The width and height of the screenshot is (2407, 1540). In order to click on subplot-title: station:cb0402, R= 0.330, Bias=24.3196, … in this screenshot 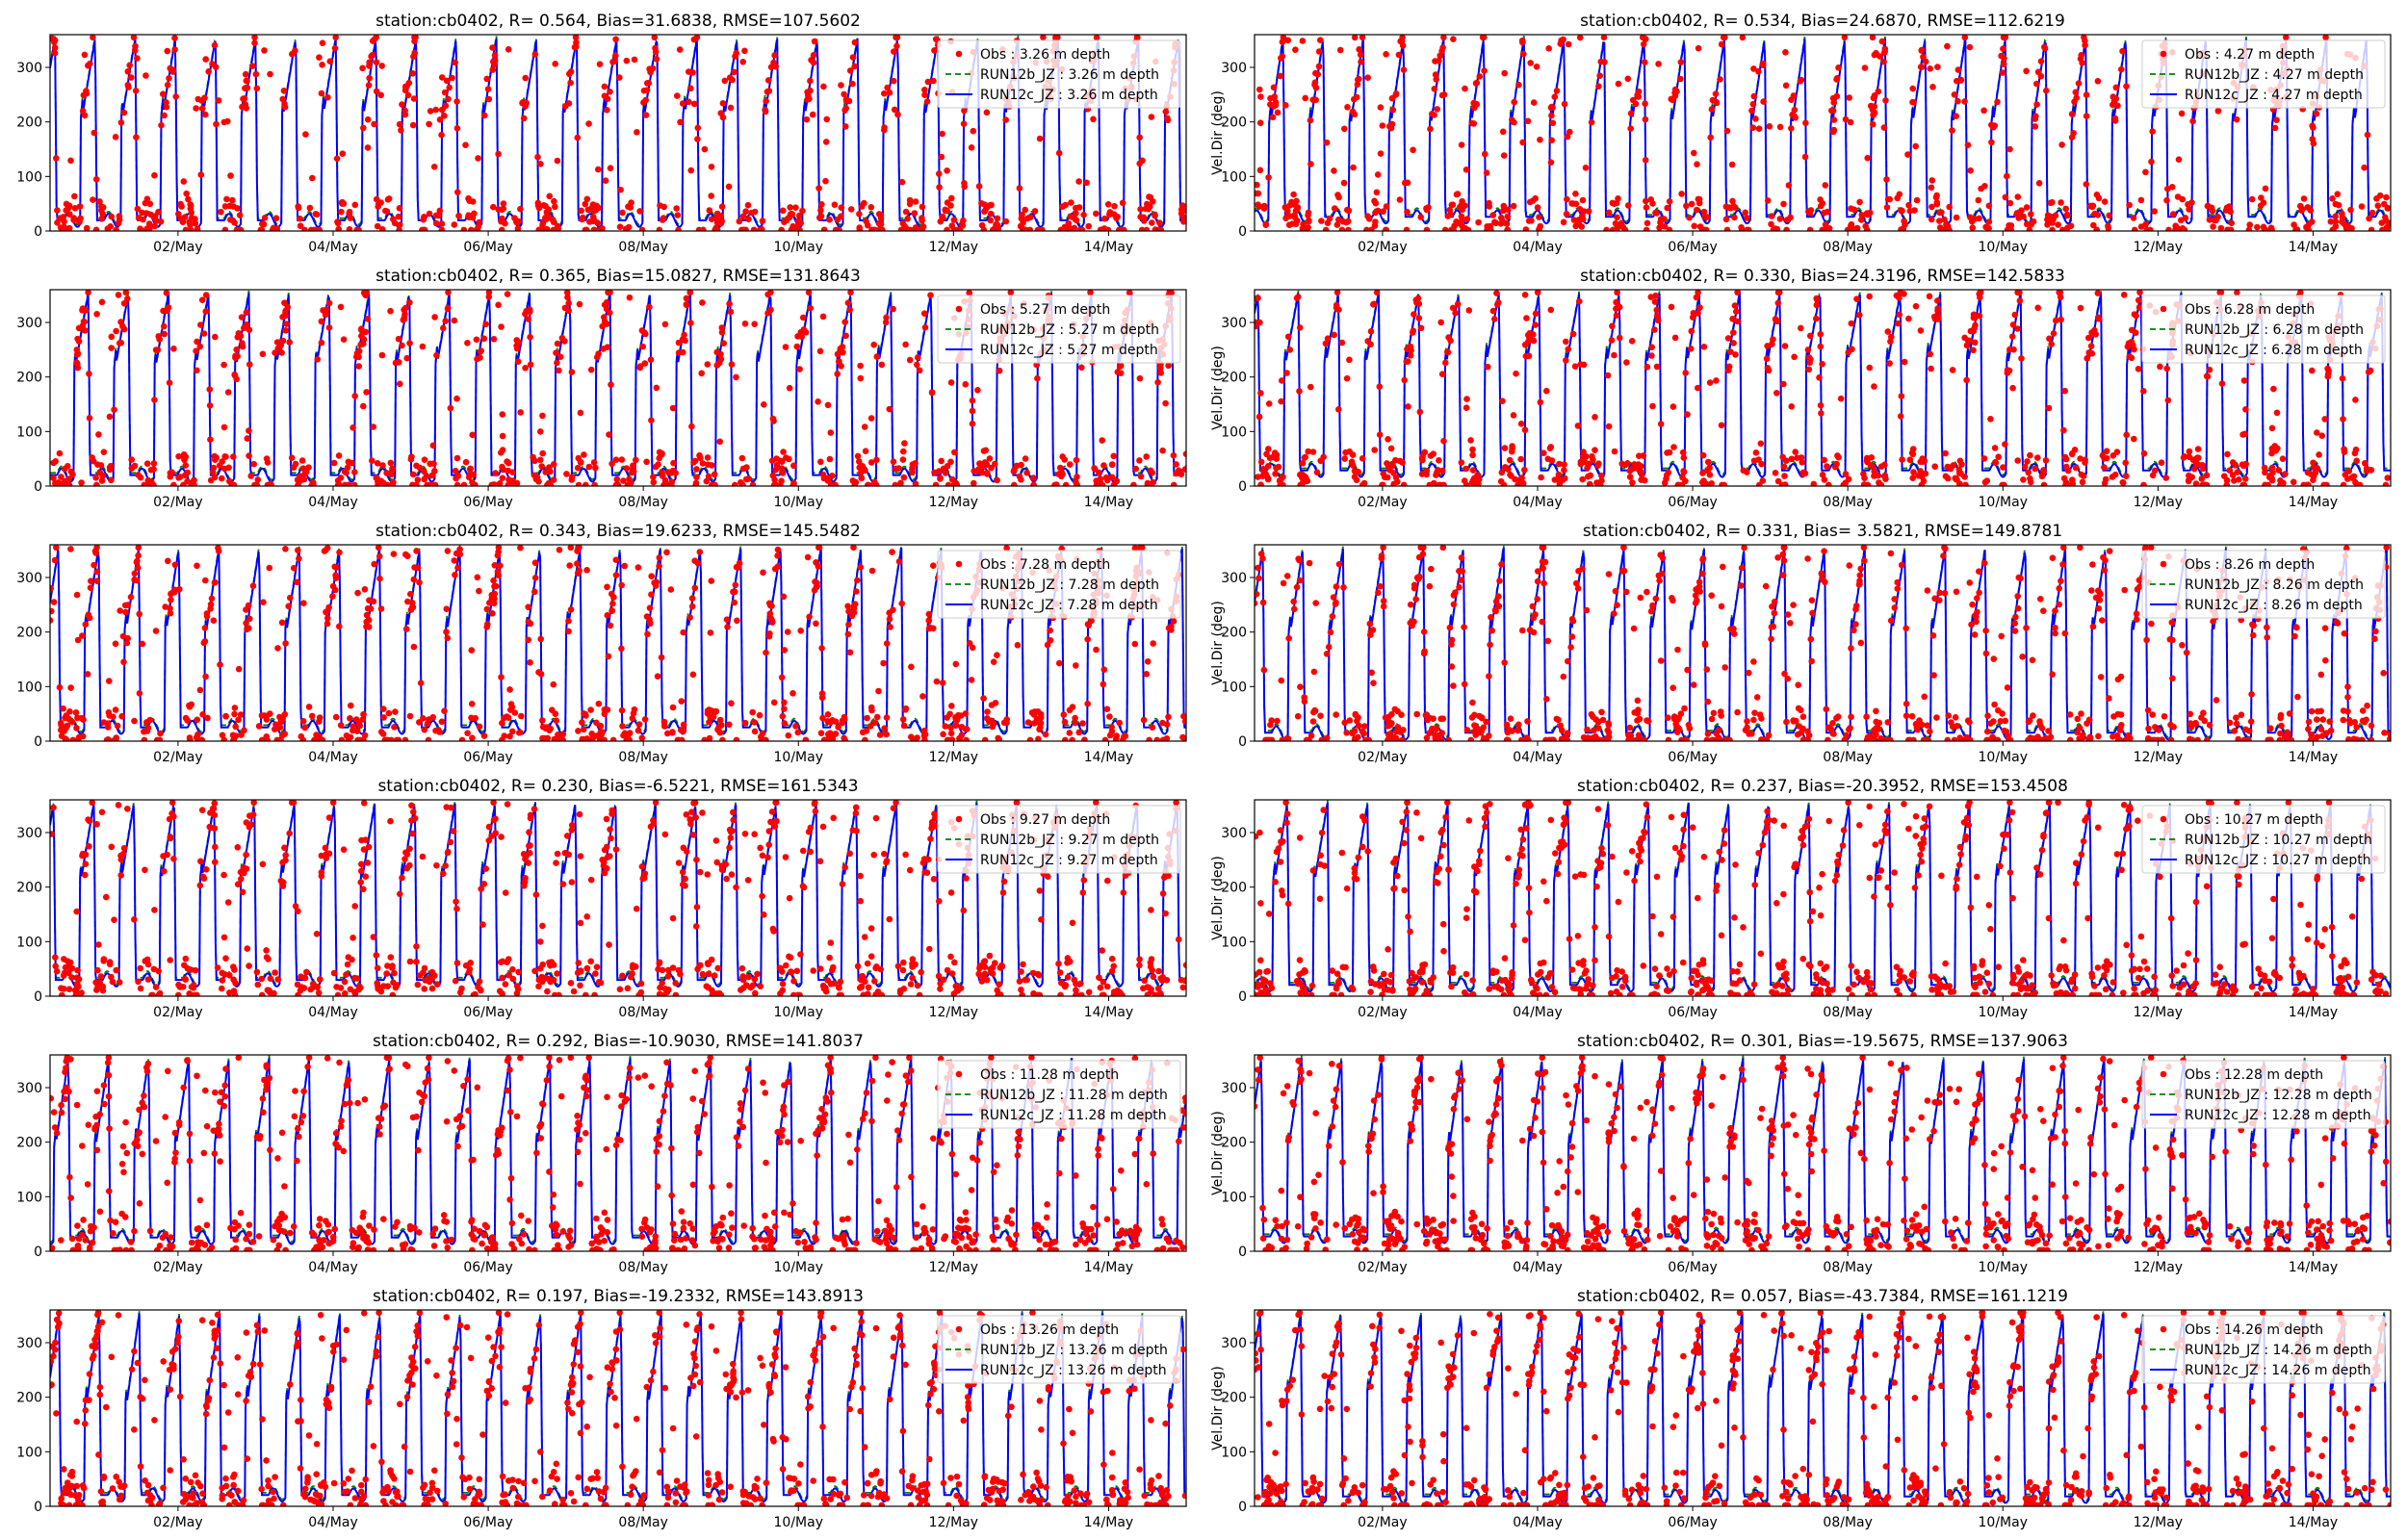, I will do `click(1822, 276)`.